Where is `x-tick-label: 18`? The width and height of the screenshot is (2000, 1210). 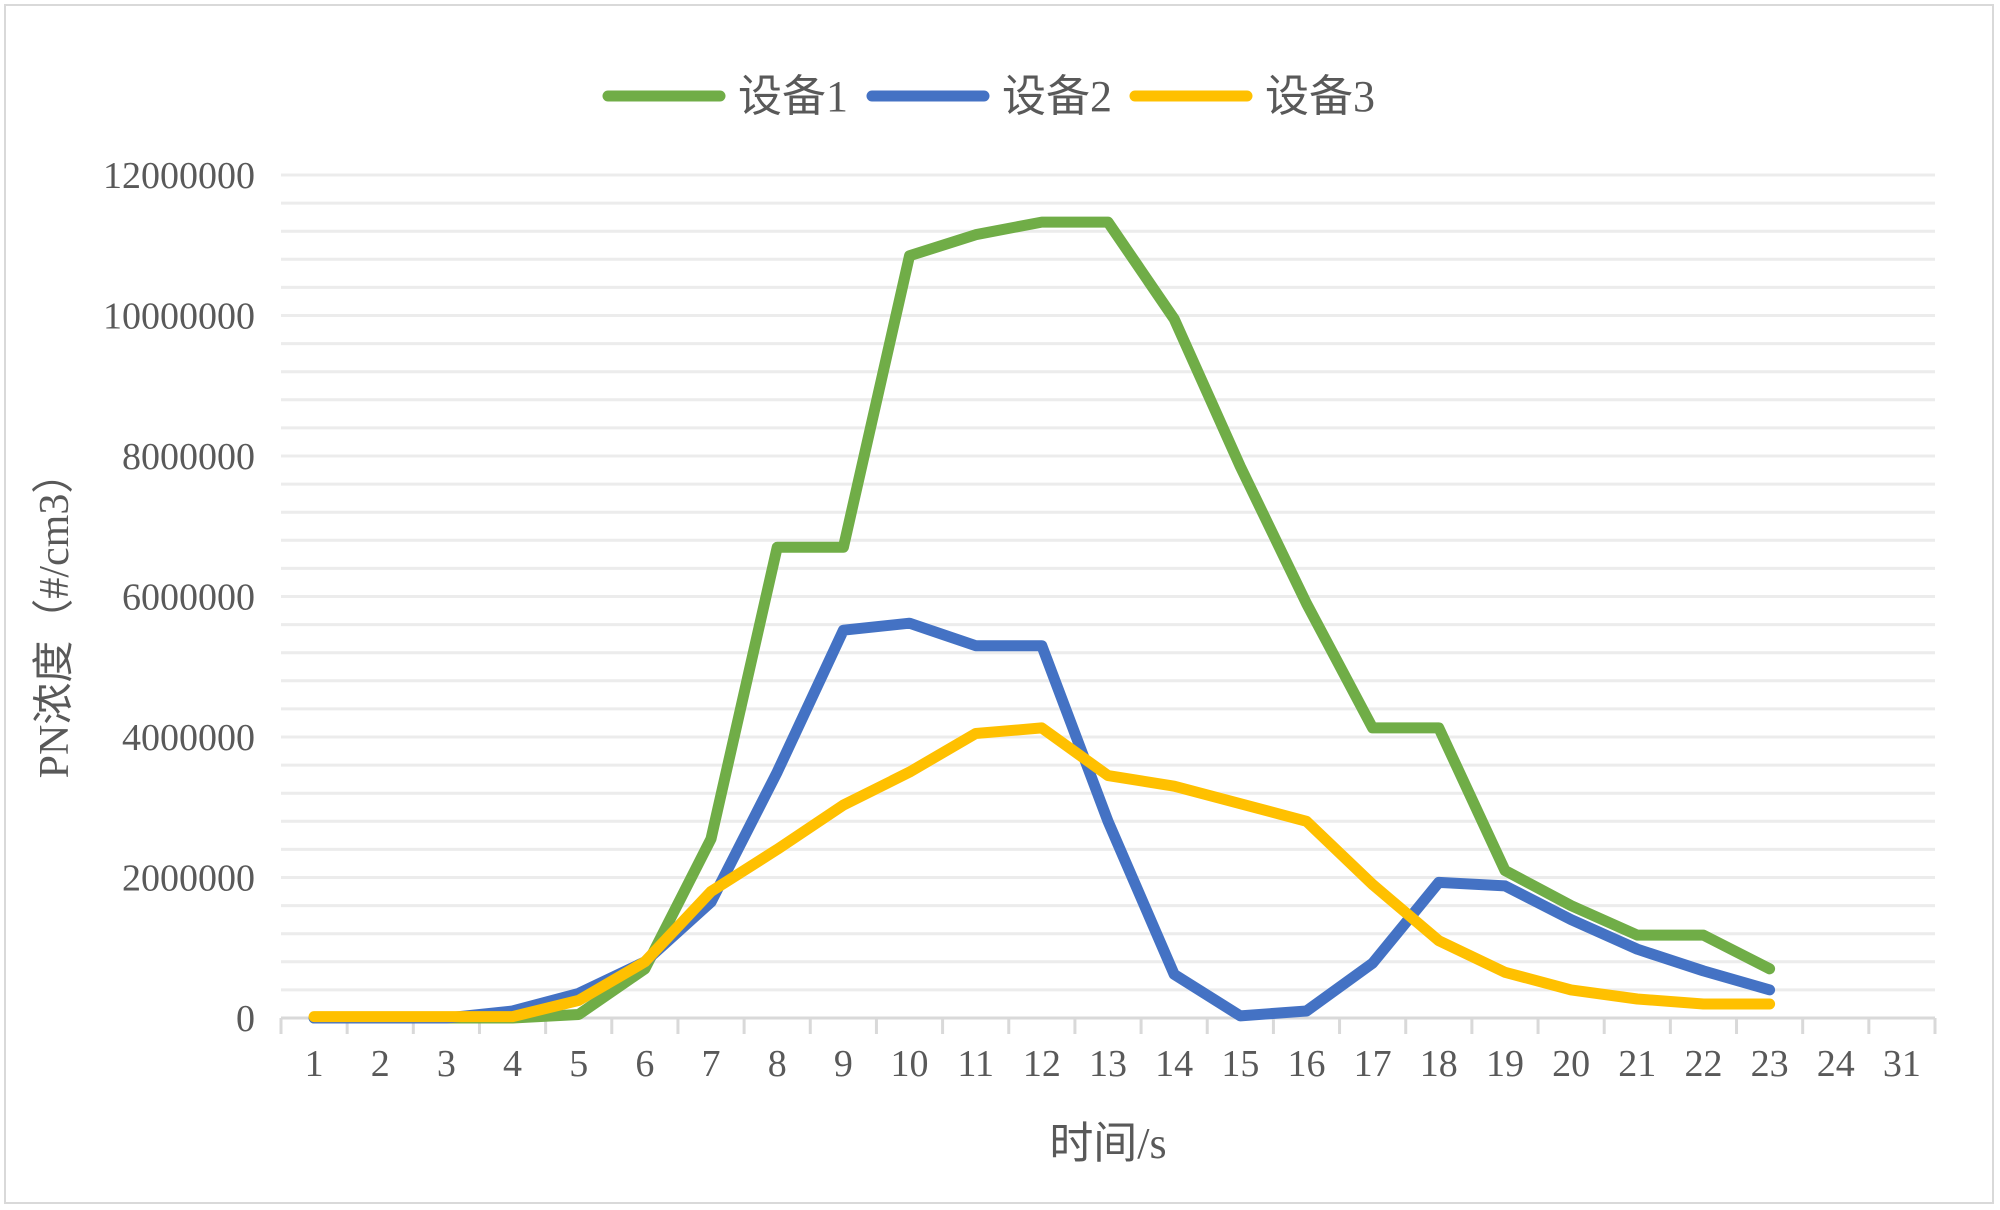 x-tick-label: 18 is located at coordinates (1439, 1064).